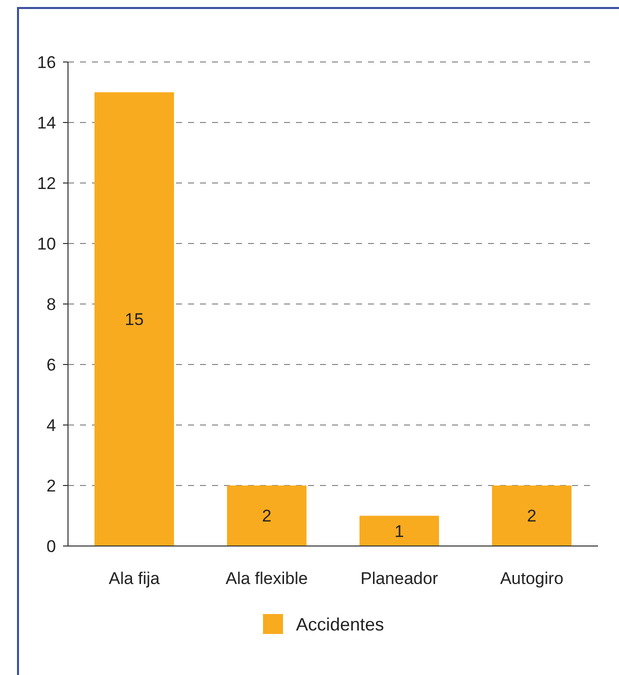 Image resolution: width=619 pixels, height=675 pixels. Describe the element at coordinates (46, 183) in the screenshot. I see `y-tick-label: 12` at that location.